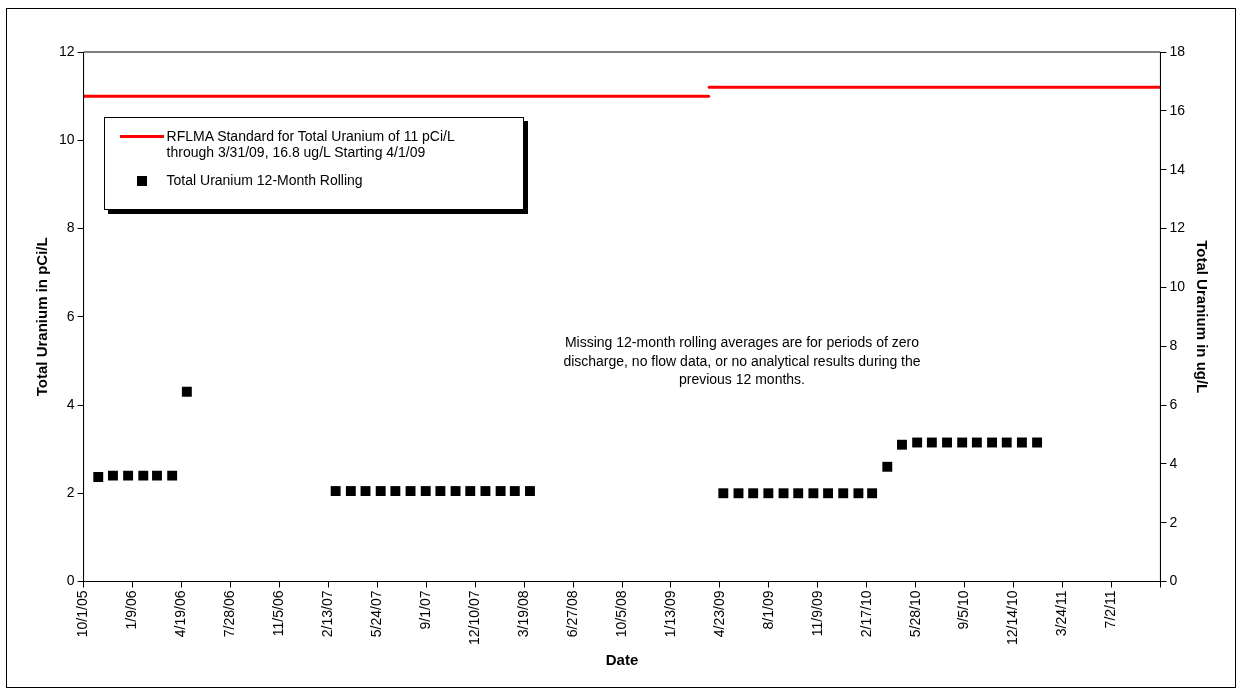  What do you see at coordinates (1177, 168) in the screenshot?
I see `y2-tick-label: 14` at bounding box center [1177, 168].